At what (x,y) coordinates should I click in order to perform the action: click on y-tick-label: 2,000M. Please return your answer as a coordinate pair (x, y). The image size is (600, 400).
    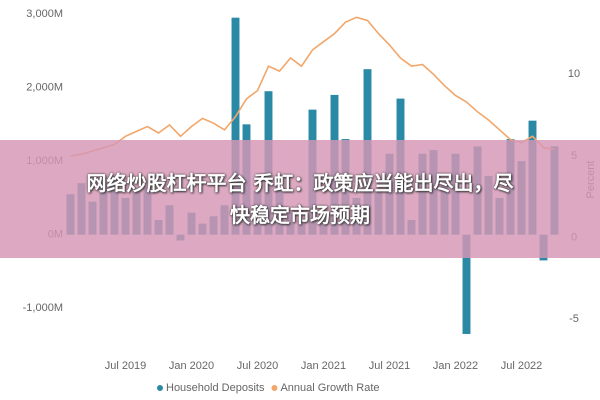
    Looking at the image, I should click on (44, 87).